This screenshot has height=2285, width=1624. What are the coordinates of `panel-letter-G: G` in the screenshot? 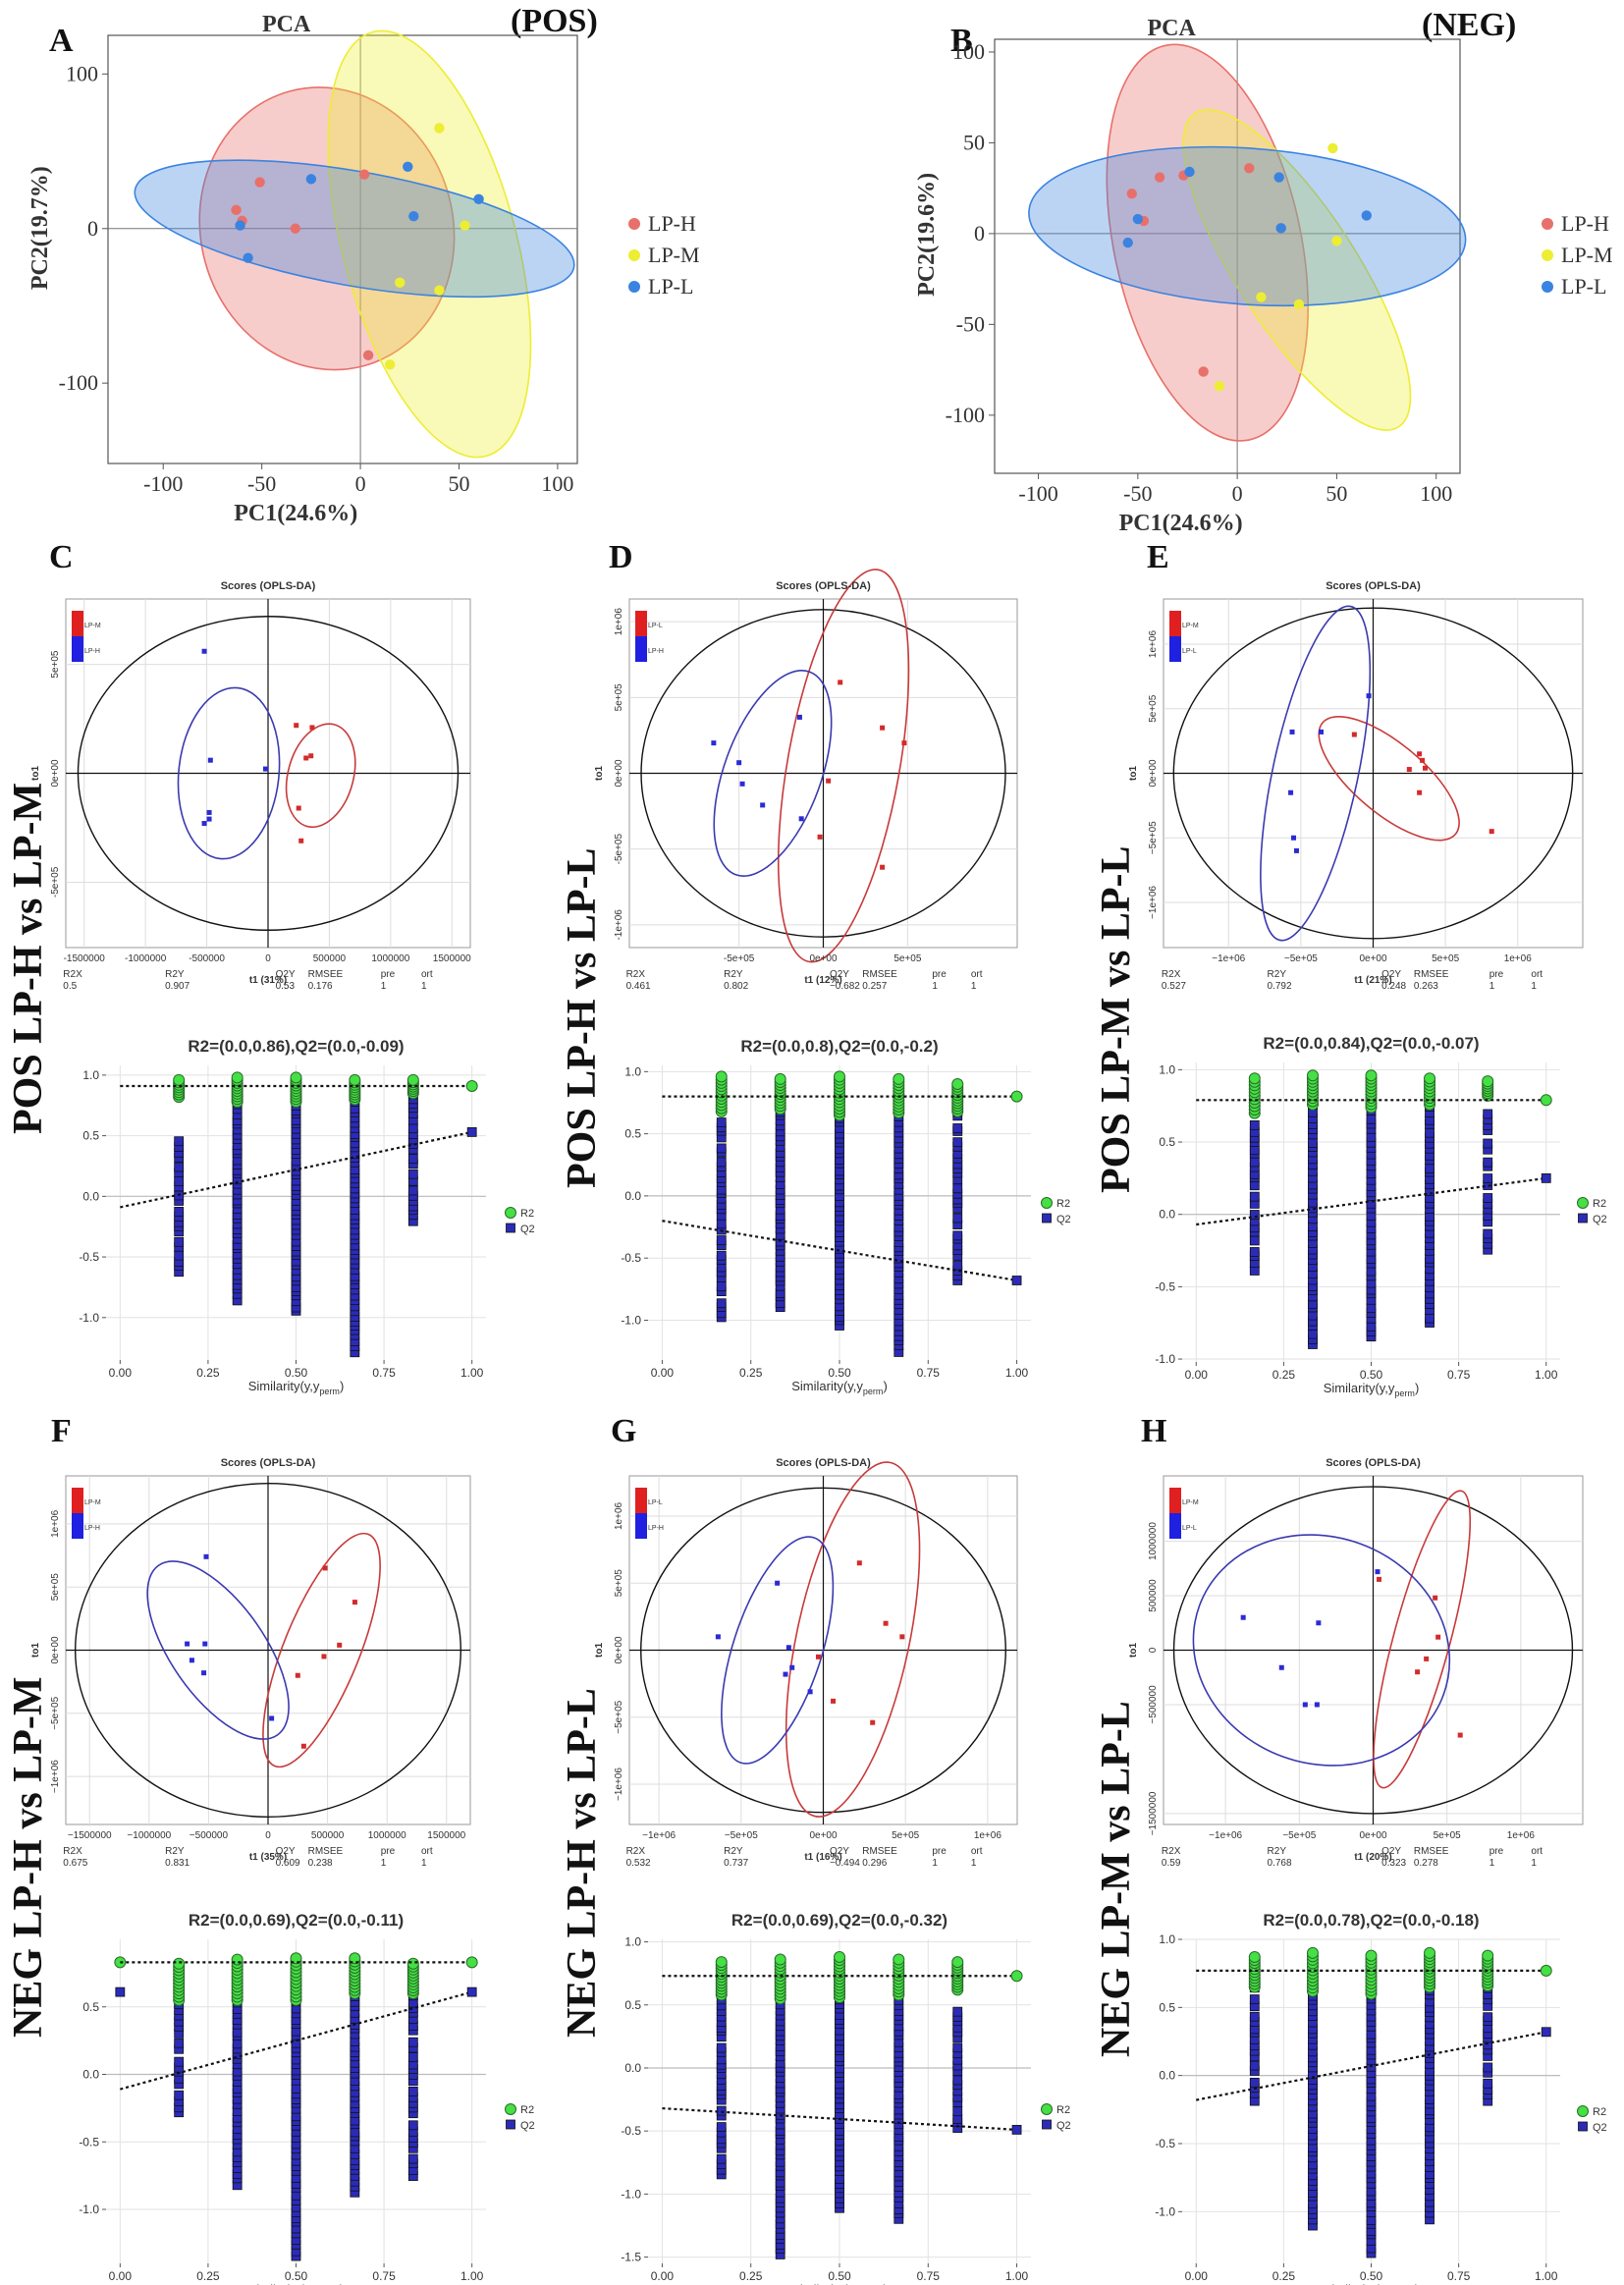 It's located at (623, 1431).